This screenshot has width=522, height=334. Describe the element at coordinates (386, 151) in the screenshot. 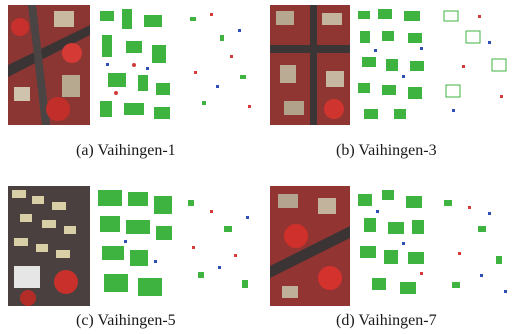

I see `caption-b: (b) Vaihingen-3` at that location.